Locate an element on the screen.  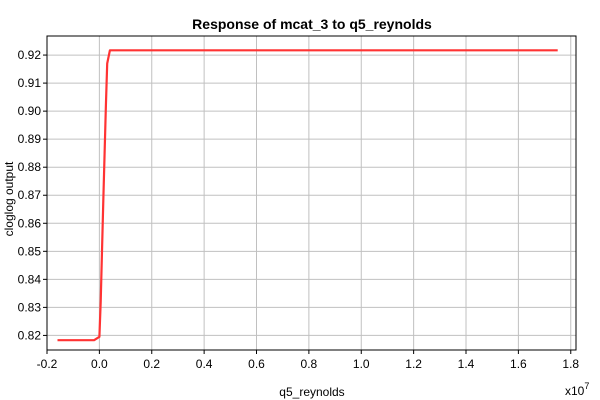
x-tick-label: 0.0 is located at coordinates (99, 364).